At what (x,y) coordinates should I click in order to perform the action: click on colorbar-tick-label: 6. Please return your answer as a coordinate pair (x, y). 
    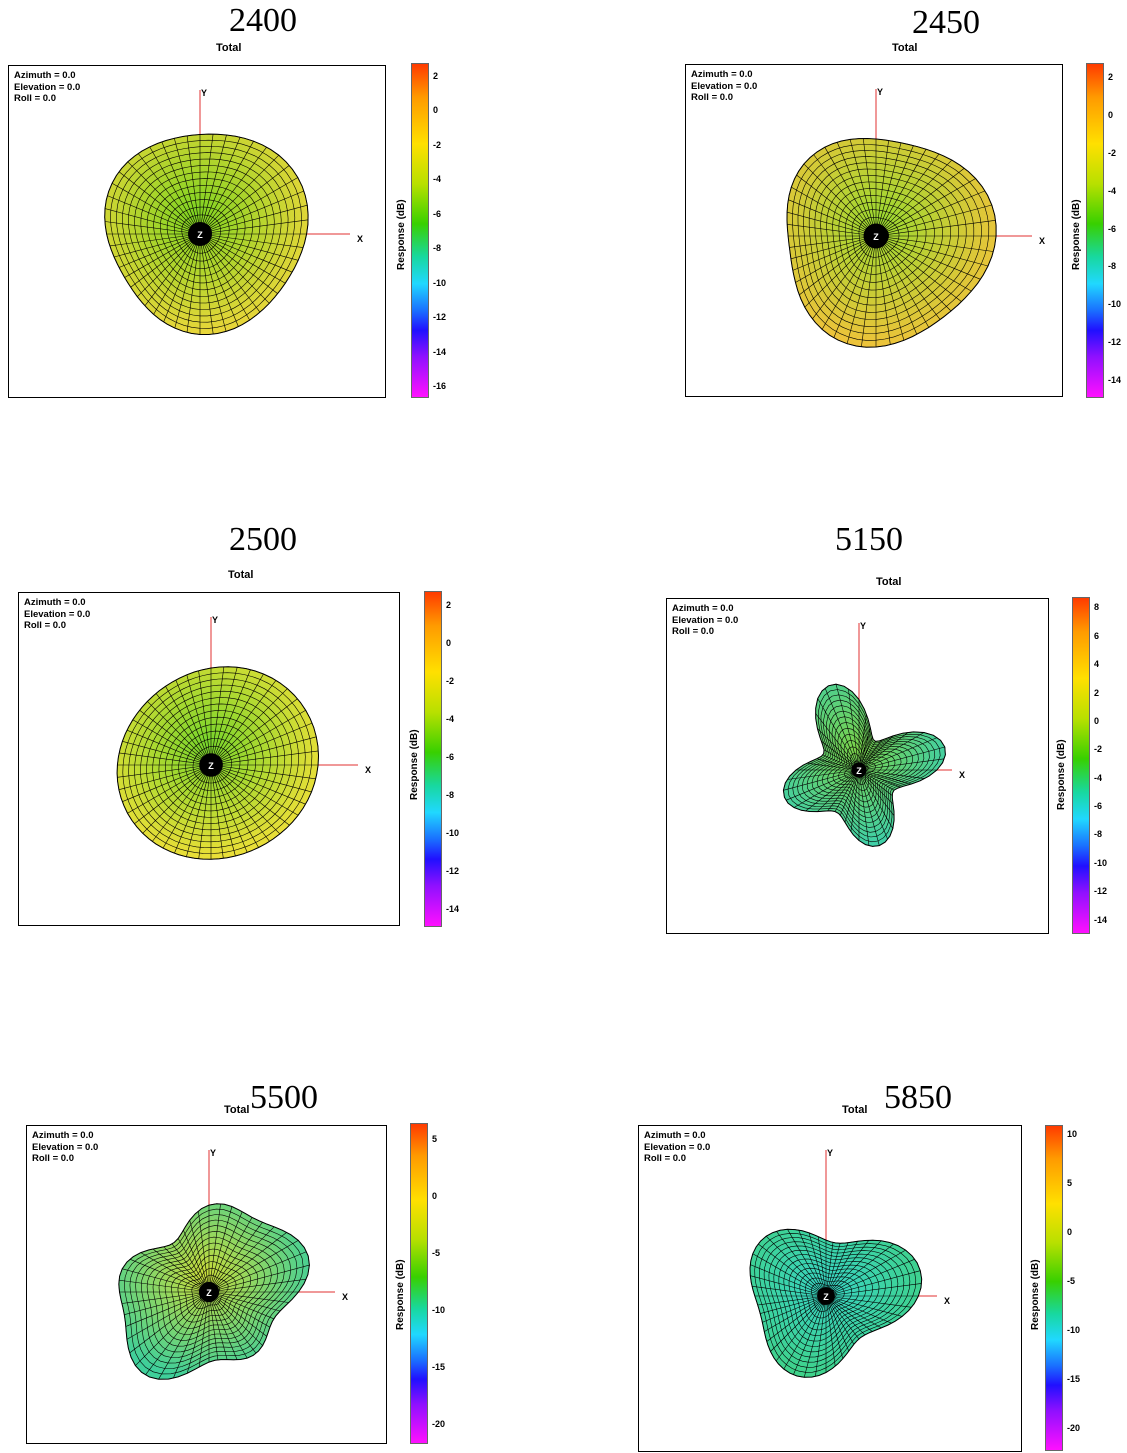
    Looking at the image, I should click on (1097, 635).